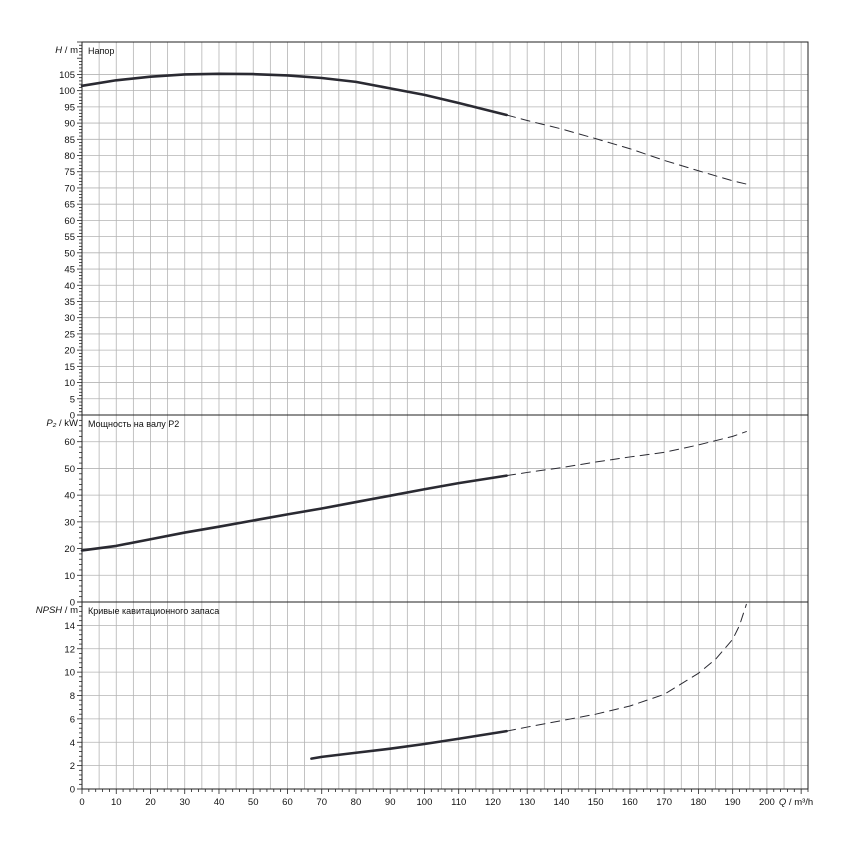 The height and width of the screenshot is (850, 850). What do you see at coordinates (69, 649) in the screenshot?
I see `y-tick-label-npsh: 12` at bounding box center [69, 649].